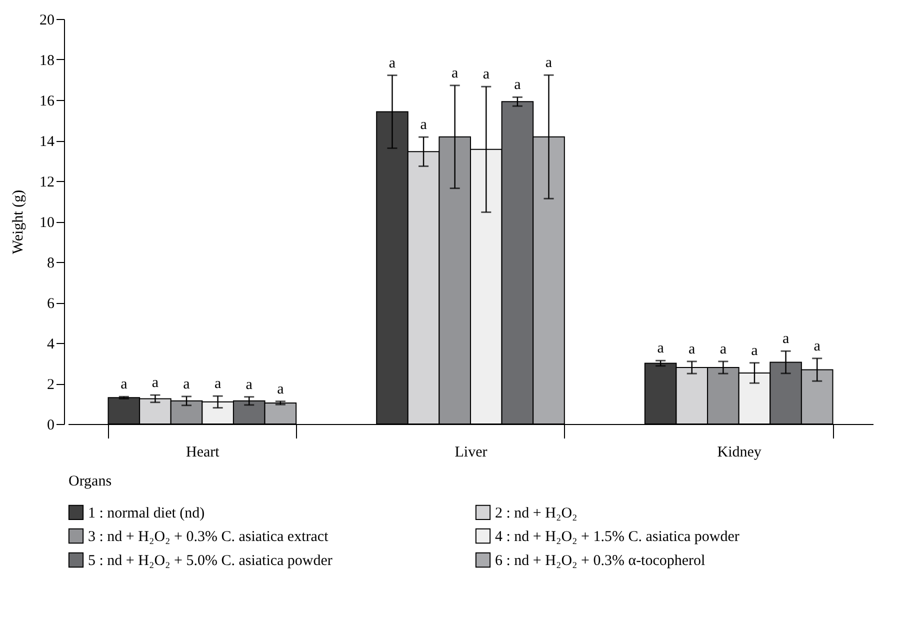  What do you see at coordinates (51, 344) in the screenshot?
I see `y-tick-label: 4` at bounding box center [51, 344].